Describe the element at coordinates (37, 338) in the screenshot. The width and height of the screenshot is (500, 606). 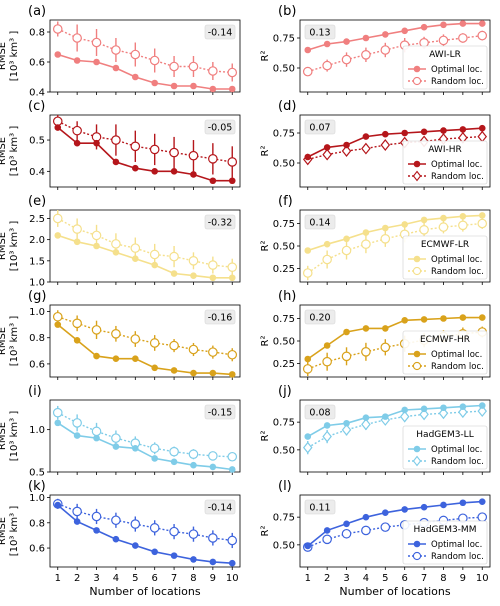
I see `y-tick-label: 0.8` at that location.